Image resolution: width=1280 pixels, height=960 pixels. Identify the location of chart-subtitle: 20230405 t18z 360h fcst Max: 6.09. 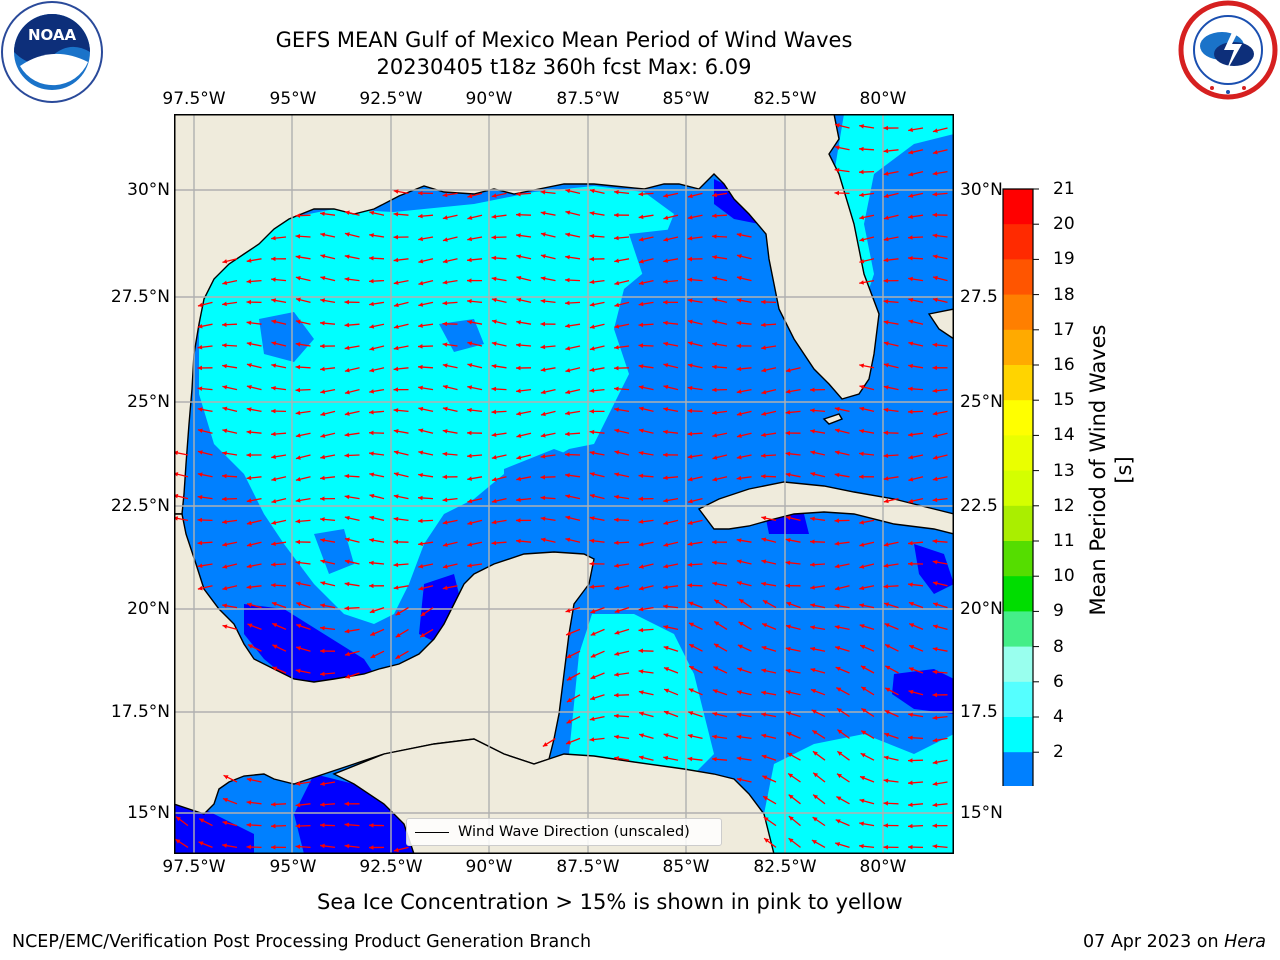
(564, 67).